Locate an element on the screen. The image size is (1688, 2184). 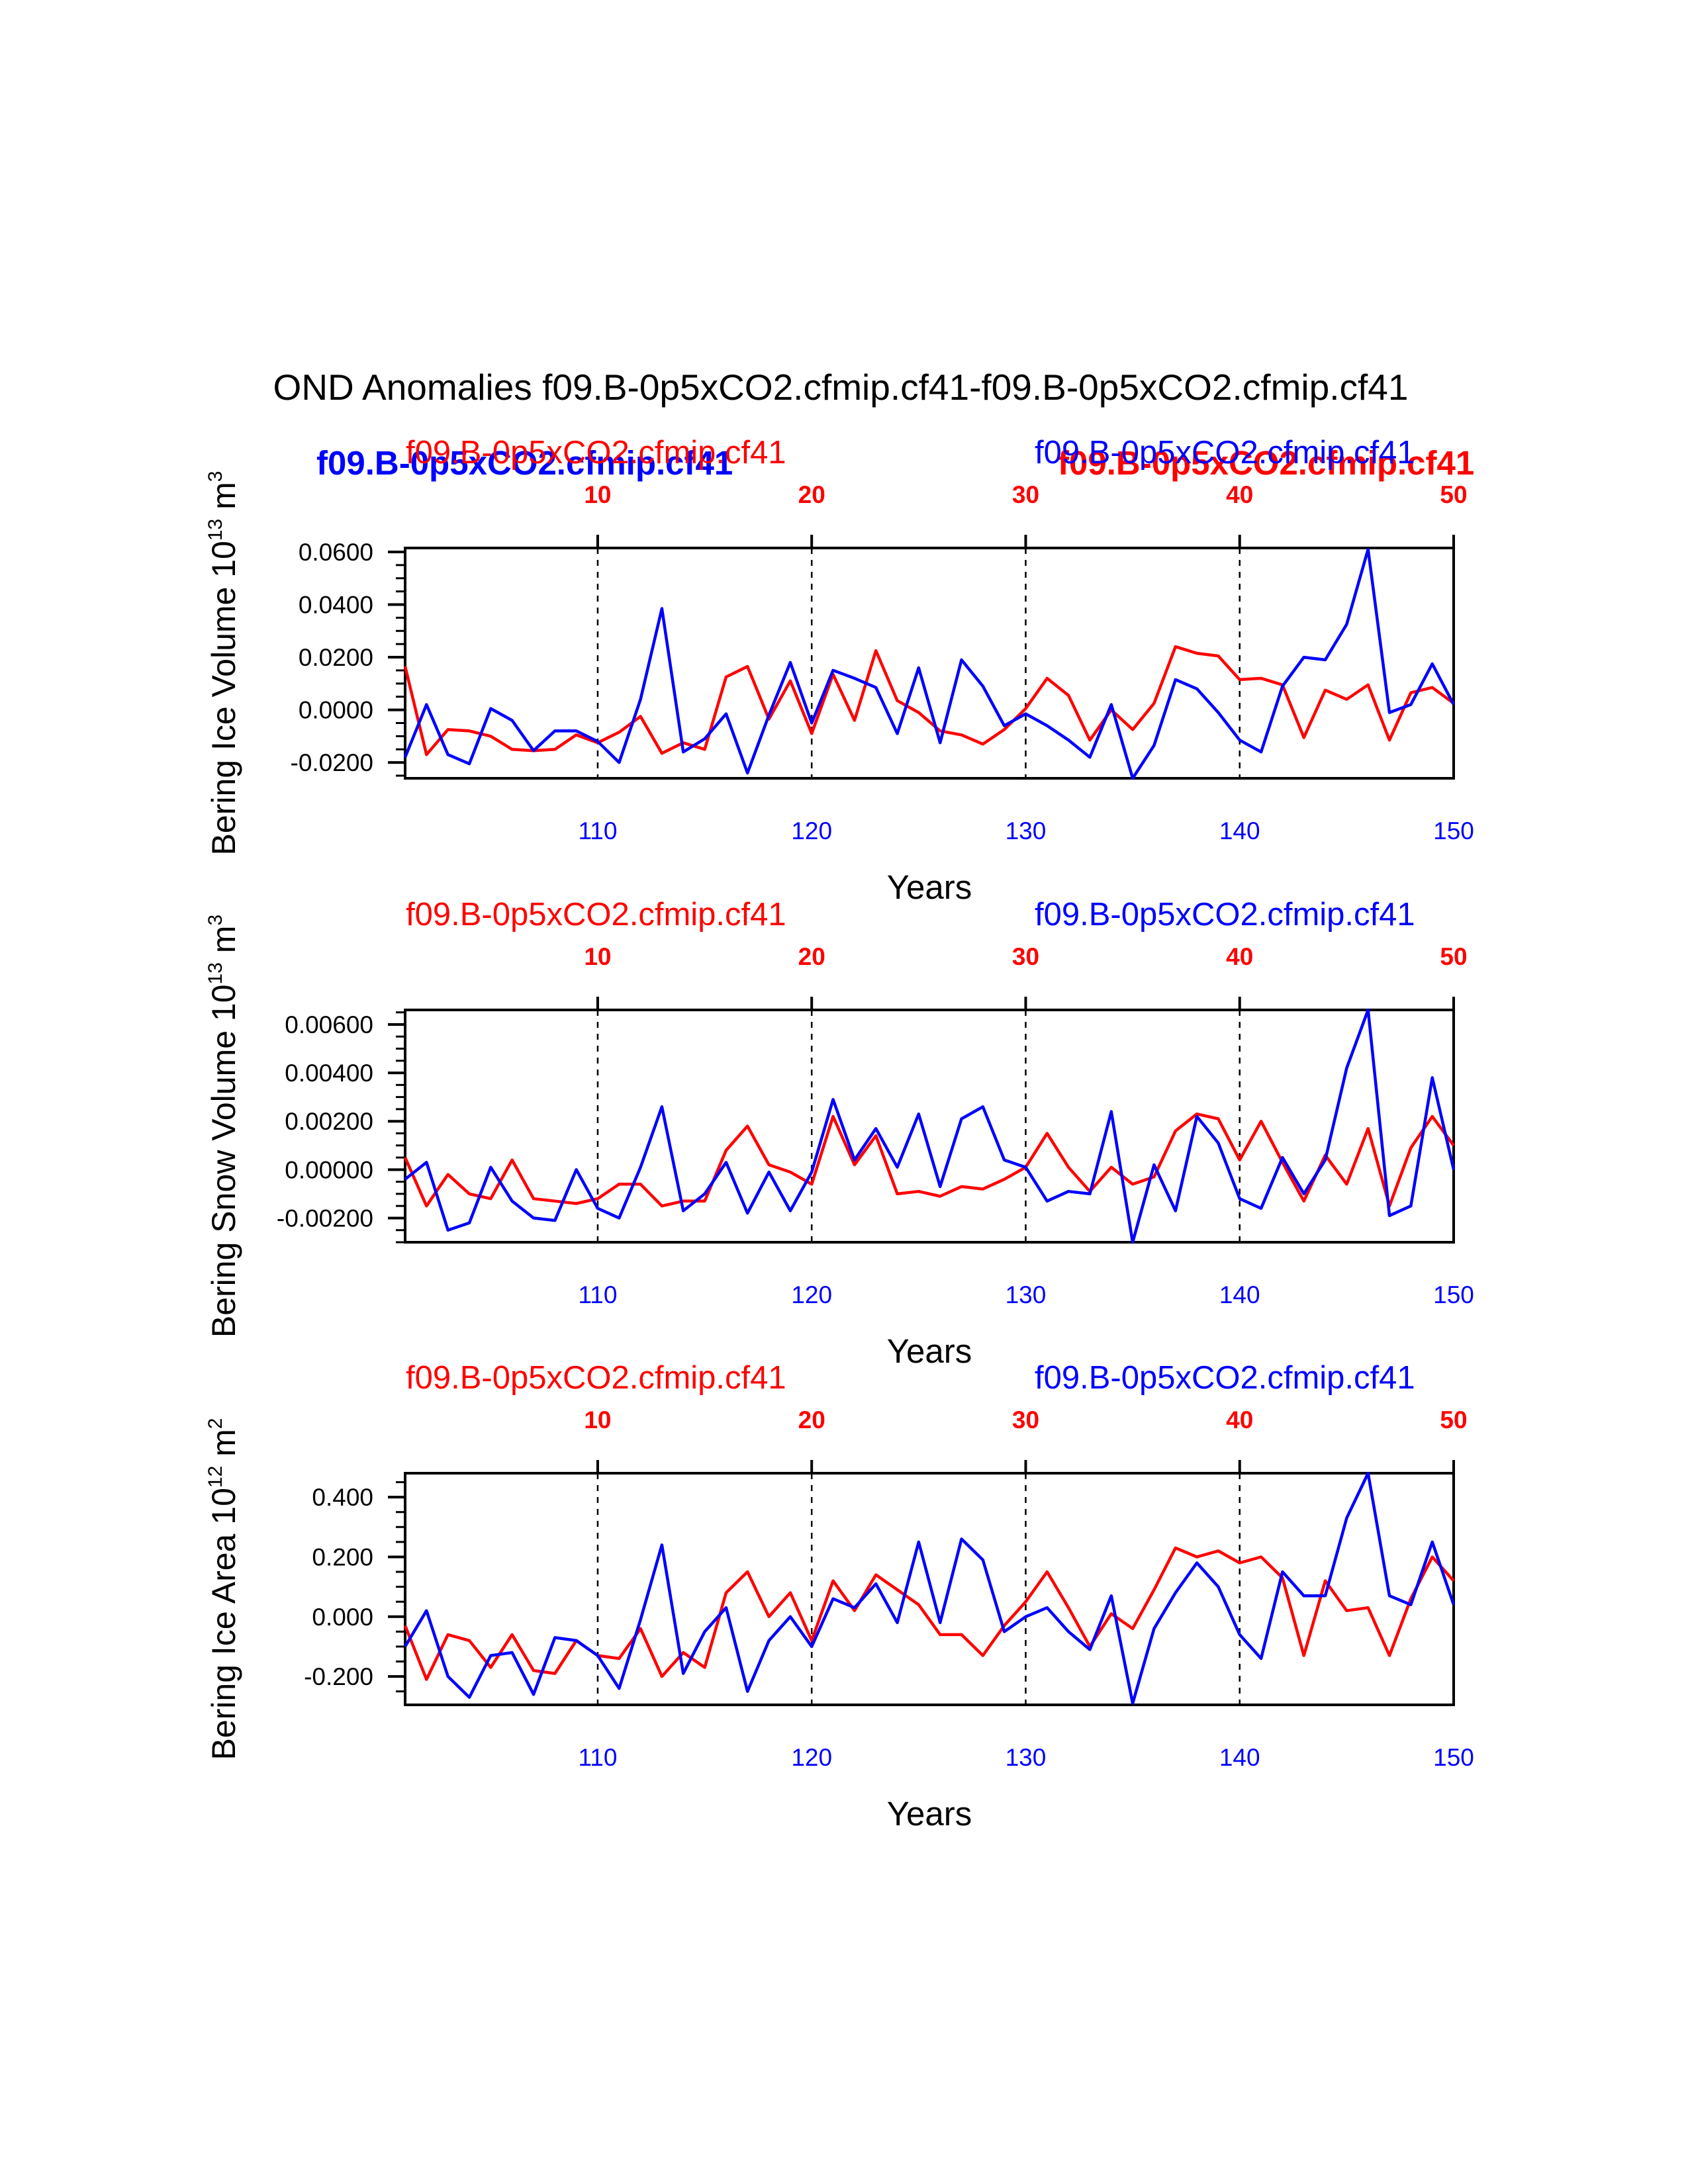
overlay-label-red: f09.B-0p5xCO2.cfmip.cf41 is located at coordinates (1266, 463).